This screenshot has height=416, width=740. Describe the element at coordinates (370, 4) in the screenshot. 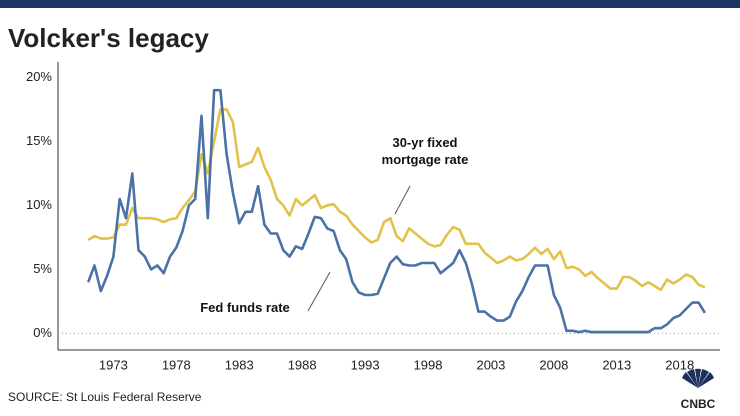

I see `top-bar` at that location.